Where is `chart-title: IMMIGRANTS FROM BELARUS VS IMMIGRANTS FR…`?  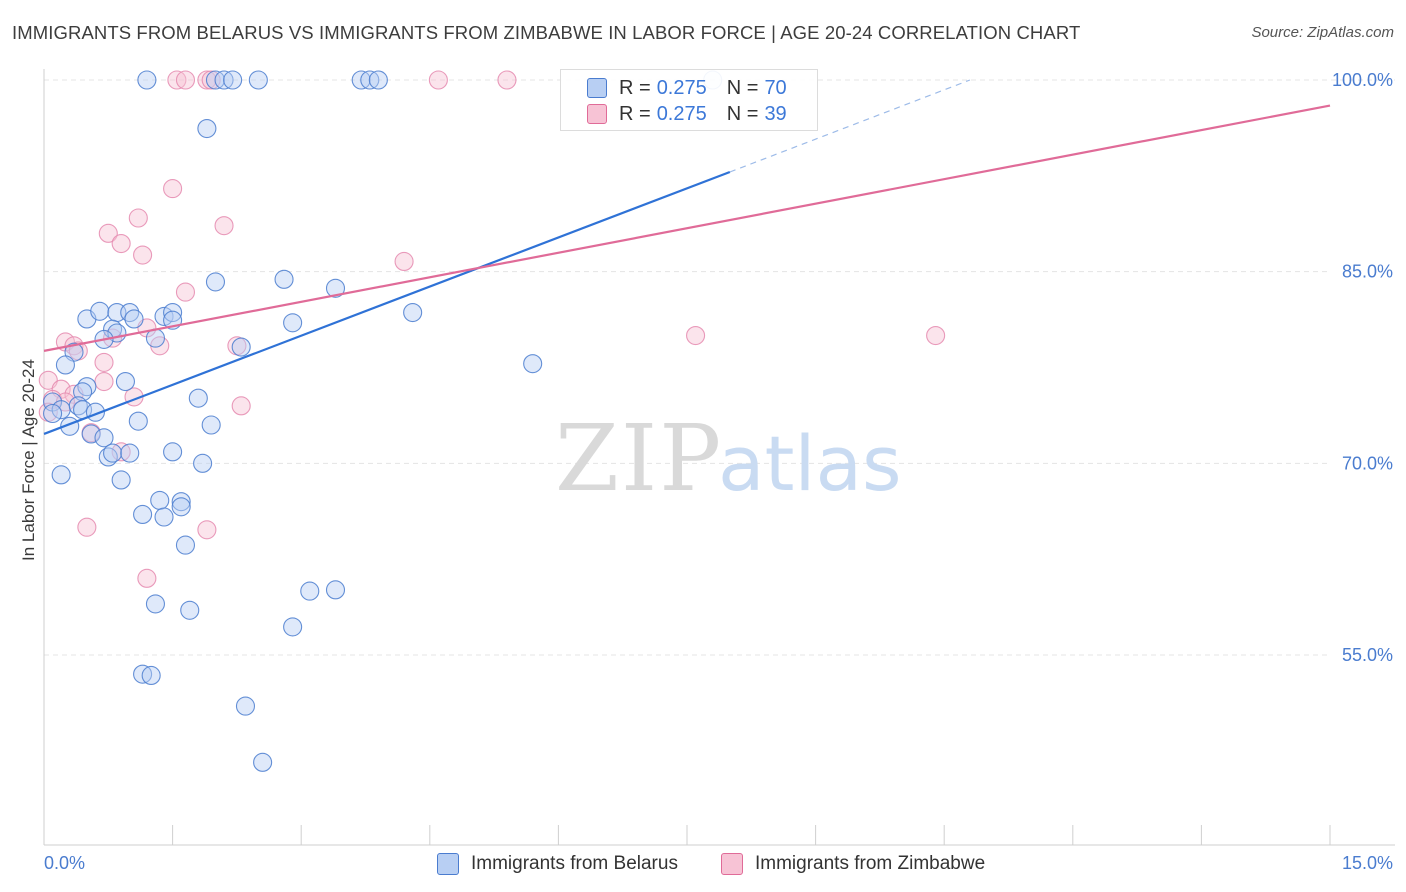
chart-title: IMMIGRANTS FROM BELARUS VS IMMIGRANTS FR… is located at coordinates (546, 32).